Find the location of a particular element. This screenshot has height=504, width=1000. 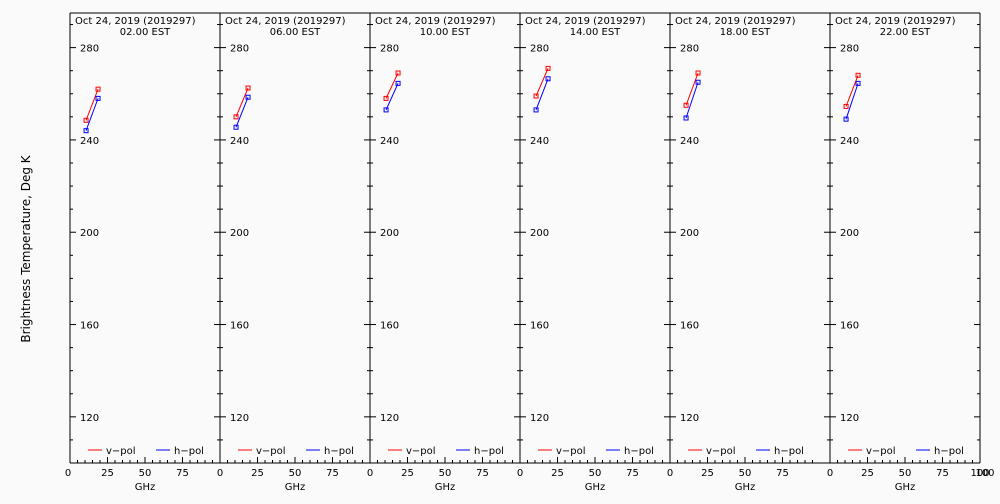

y-axis-label: Brightness Temperature, Deg K is located at coordinates (26, 248).